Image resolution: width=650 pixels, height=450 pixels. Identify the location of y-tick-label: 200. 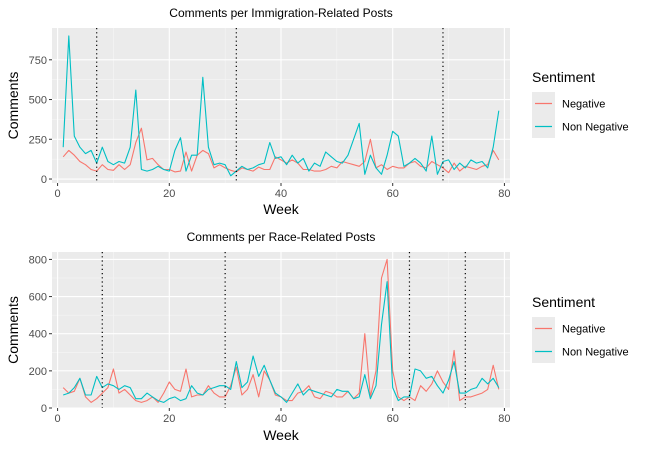
(38, 372).